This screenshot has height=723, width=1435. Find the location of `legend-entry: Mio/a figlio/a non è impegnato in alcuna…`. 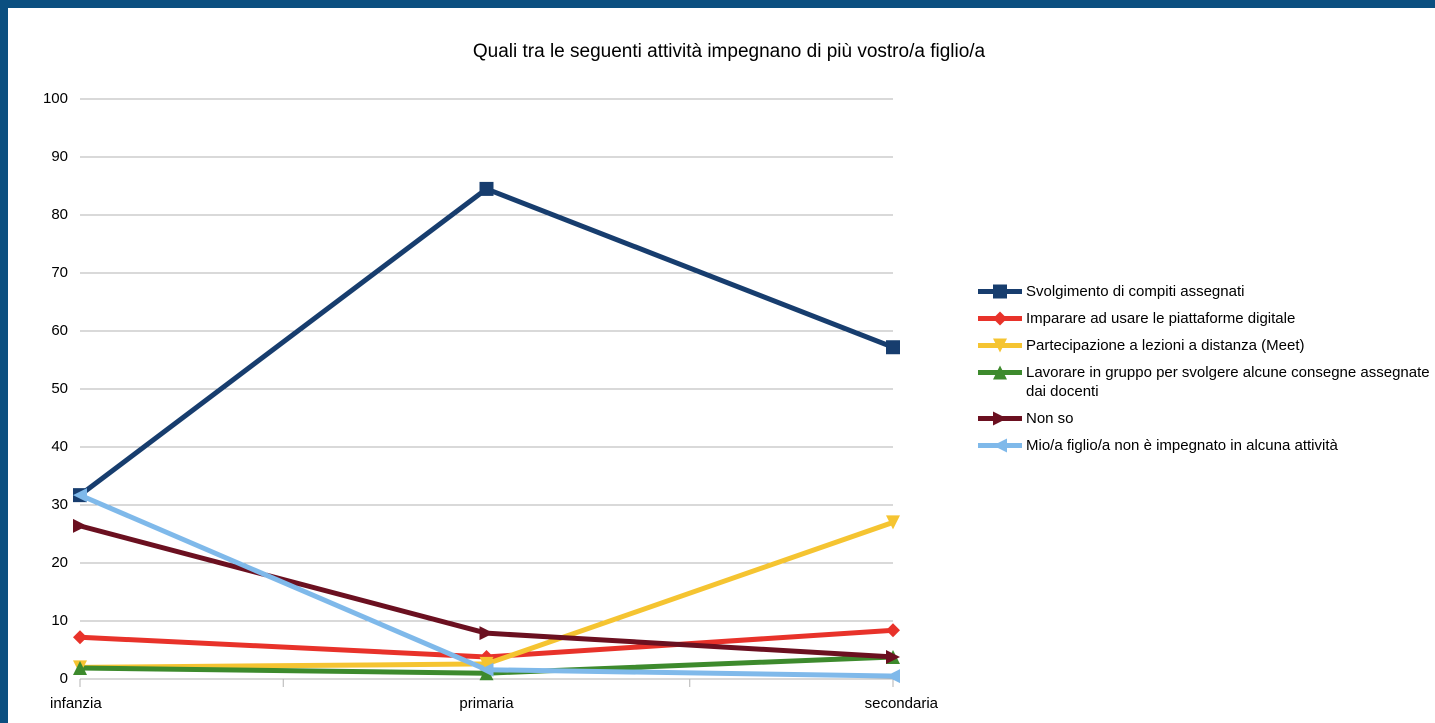

legend-entry: Mio/a figlio/a non è impegnato in alcuna… is located at coordinates (1204, 445).